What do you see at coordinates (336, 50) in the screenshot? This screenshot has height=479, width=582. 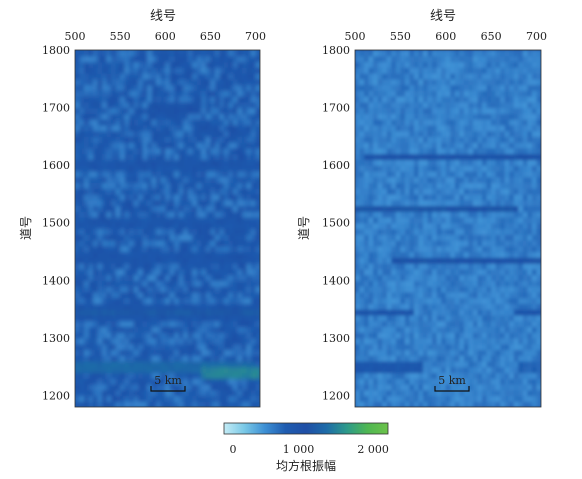 I see `y-tick-label: 1800` at bounding box center [336, 50].